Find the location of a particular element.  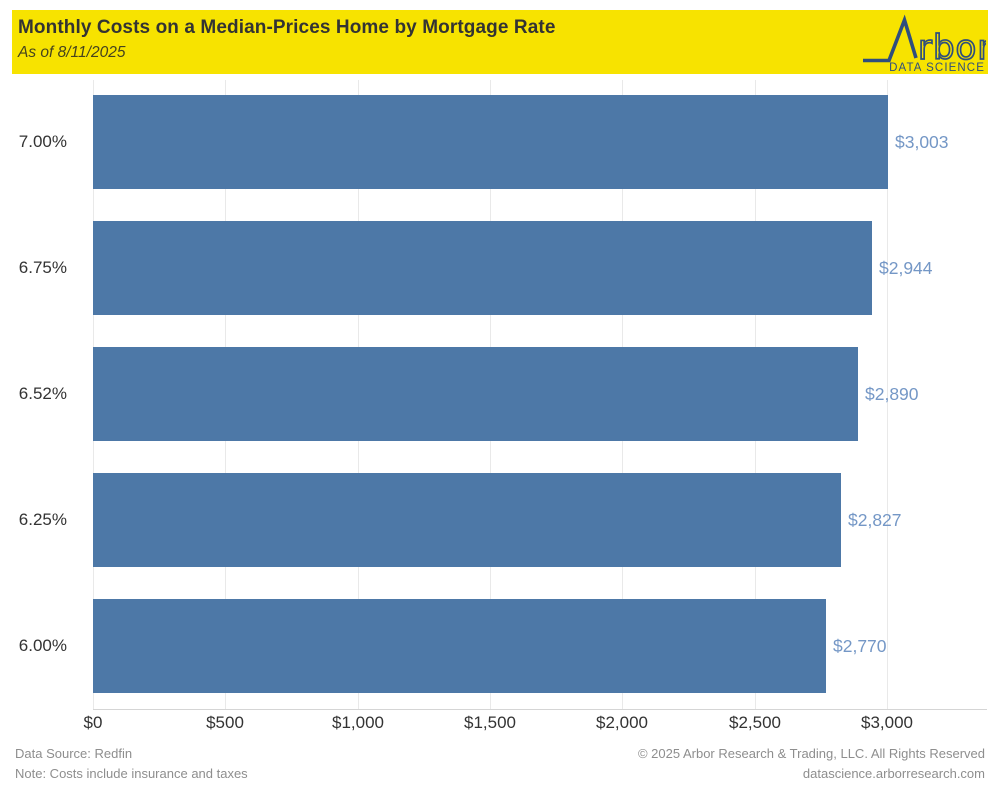

footer-note: Note: Costs include insurance and taxes is located at coordinates (131, 773).